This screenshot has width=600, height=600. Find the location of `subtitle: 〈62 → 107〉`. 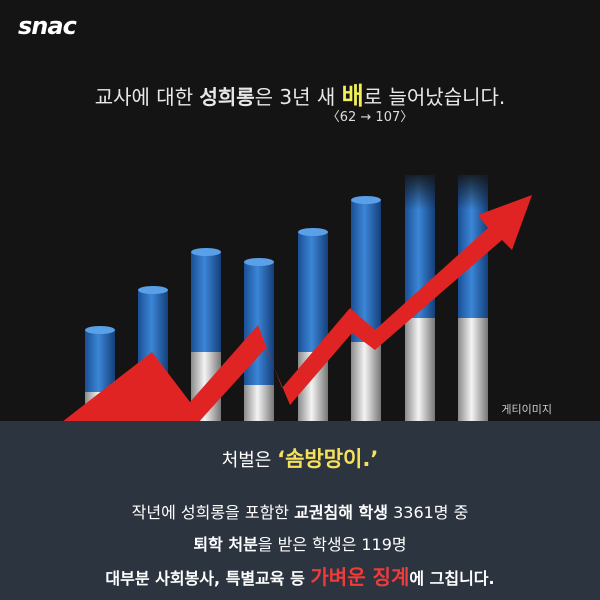

subtitle: 〈62 → 107〉 is located at coordinates (370, 117).